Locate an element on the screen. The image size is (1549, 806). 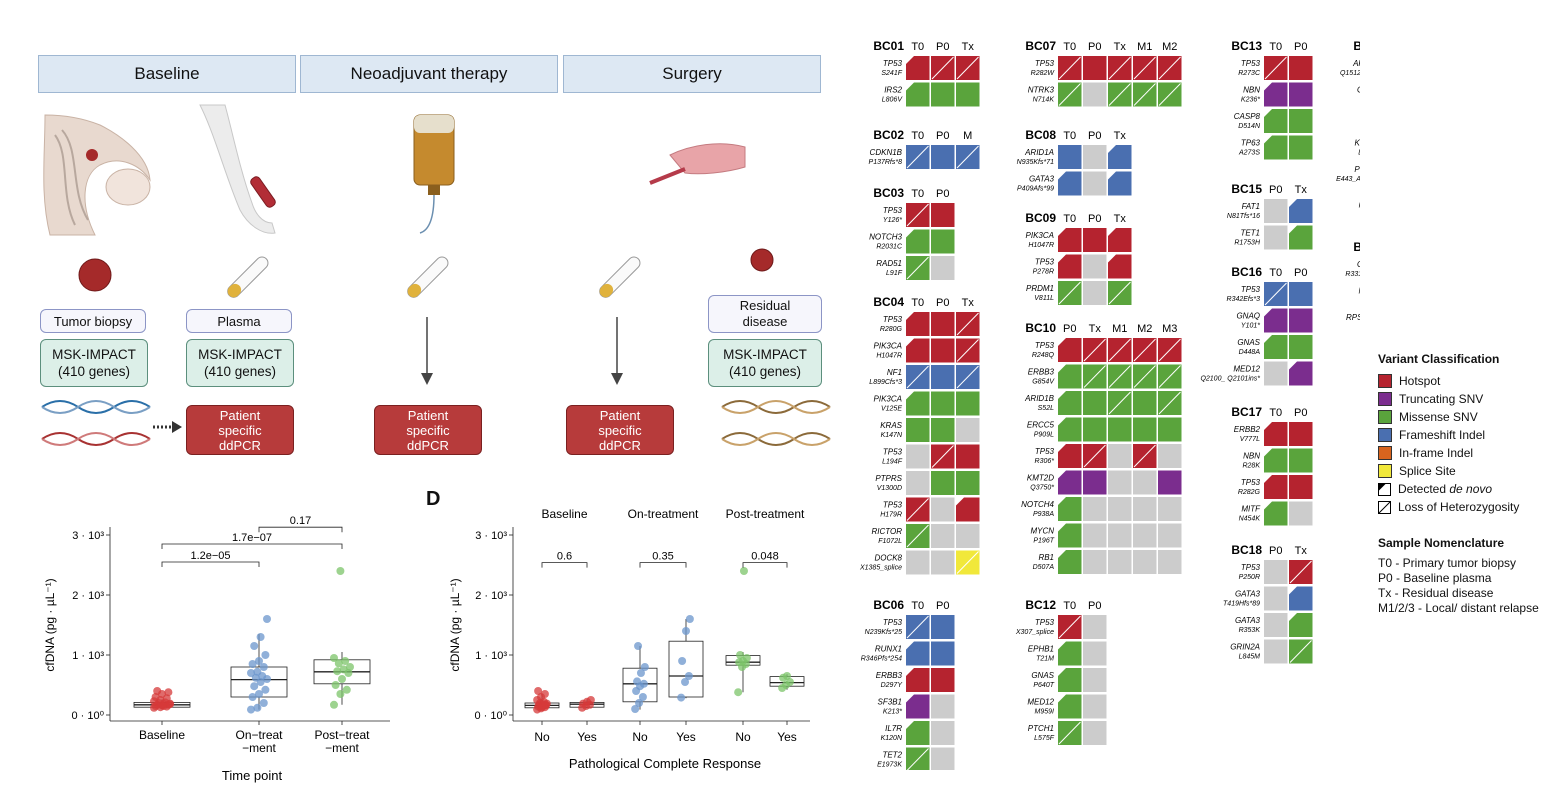
box-body is located at coordinates (686, 669).